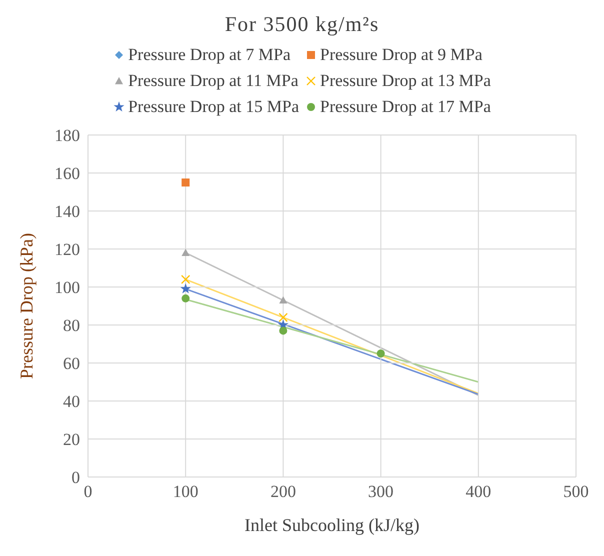 The height and width of the screenshot is (556, 604). What do you see at coordinates (576, 492) in the screenshot?
I see `x-tick-label: 500` at bounding box center [576, 492].